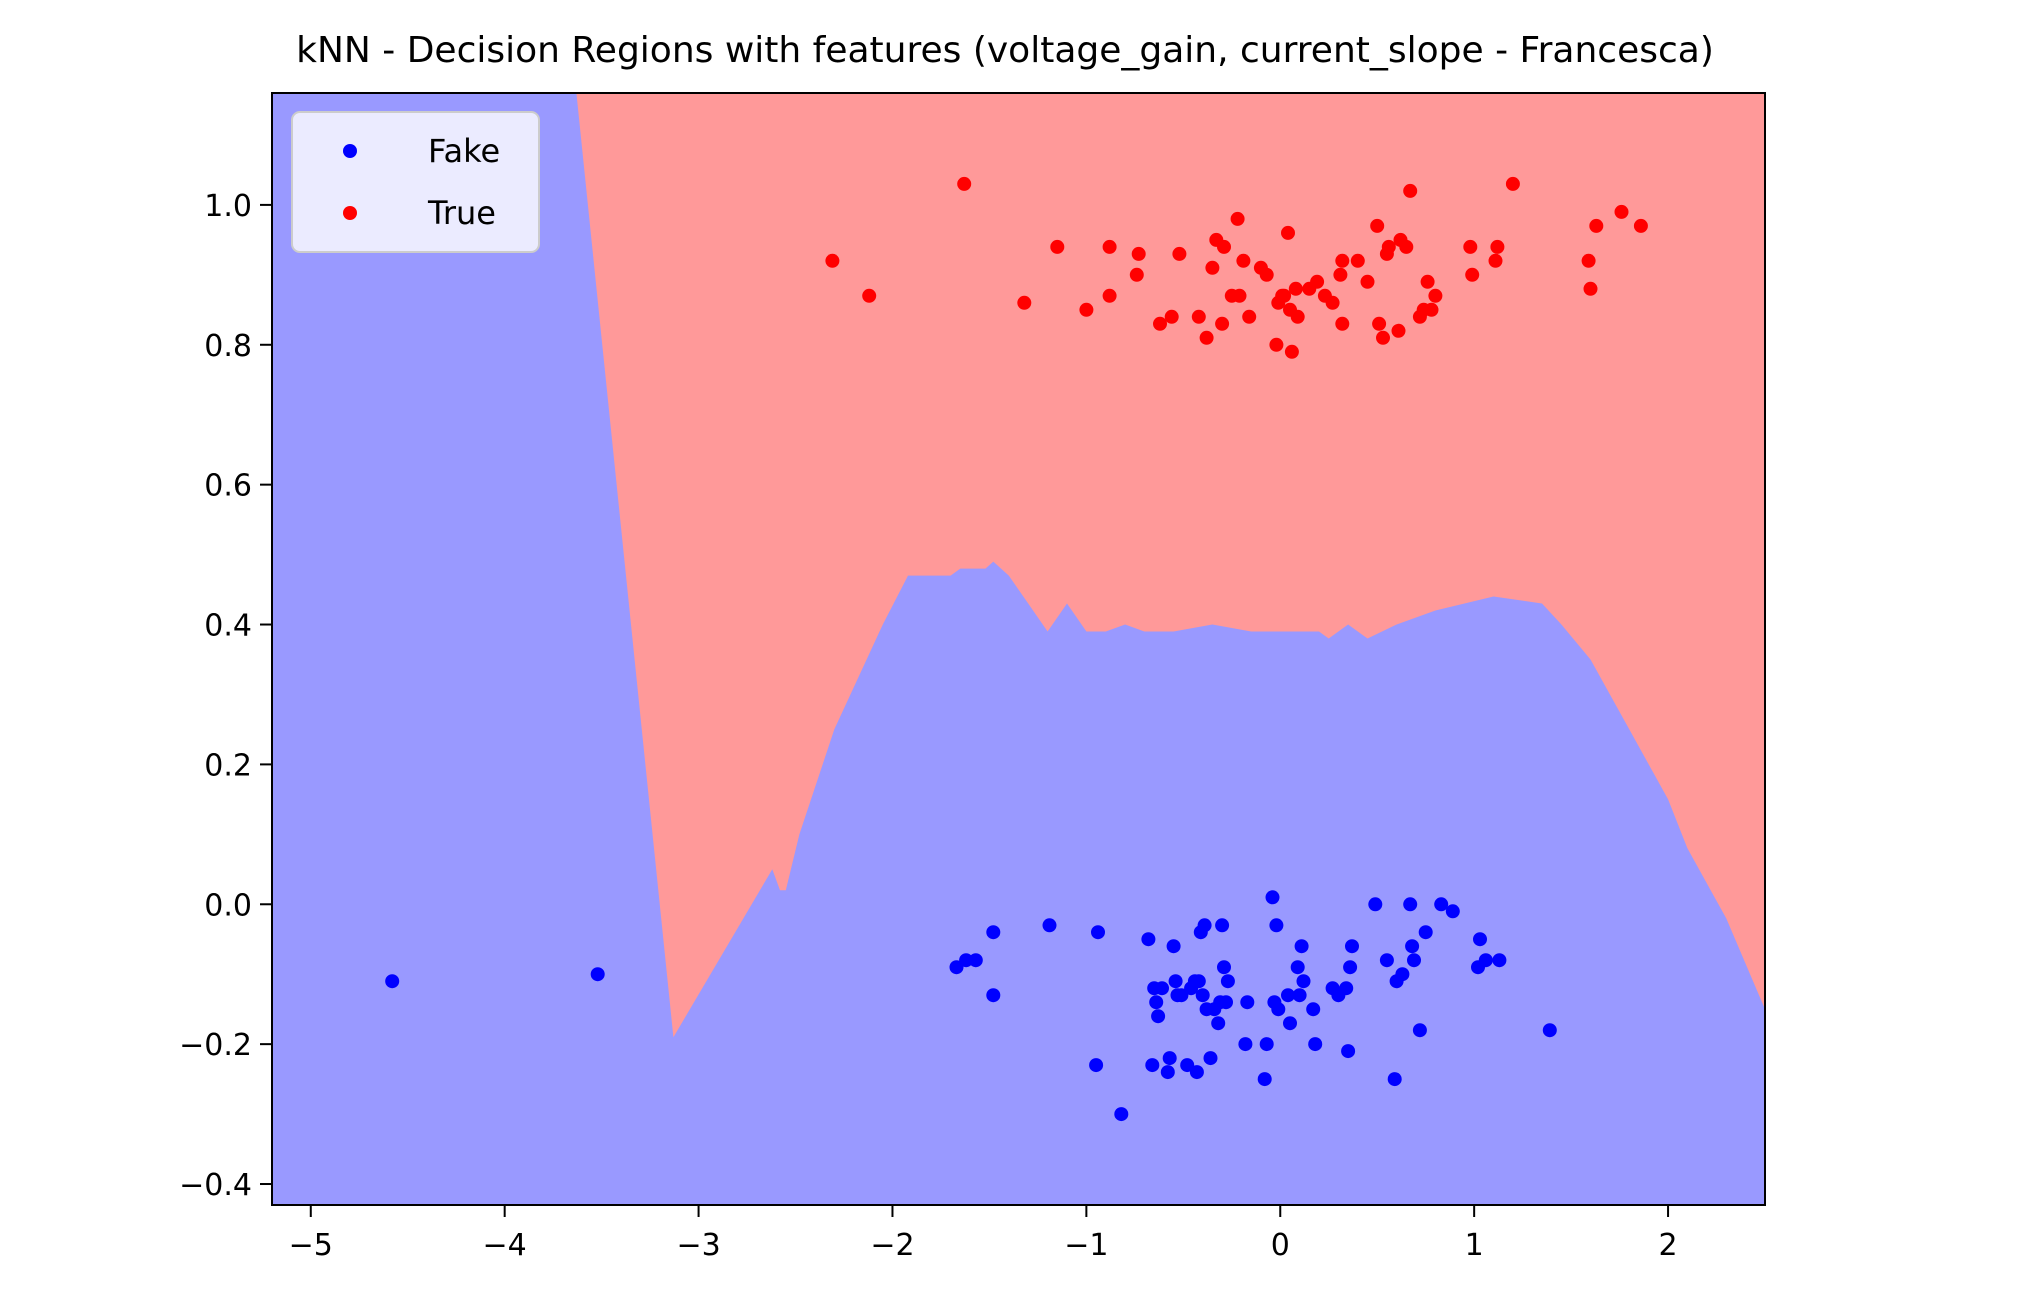 This screenshot has height=1302, width=2030. Describe the element at coordinates (228, 765) in the screenshot. I see `y-tick-label: 0.2` at that location.